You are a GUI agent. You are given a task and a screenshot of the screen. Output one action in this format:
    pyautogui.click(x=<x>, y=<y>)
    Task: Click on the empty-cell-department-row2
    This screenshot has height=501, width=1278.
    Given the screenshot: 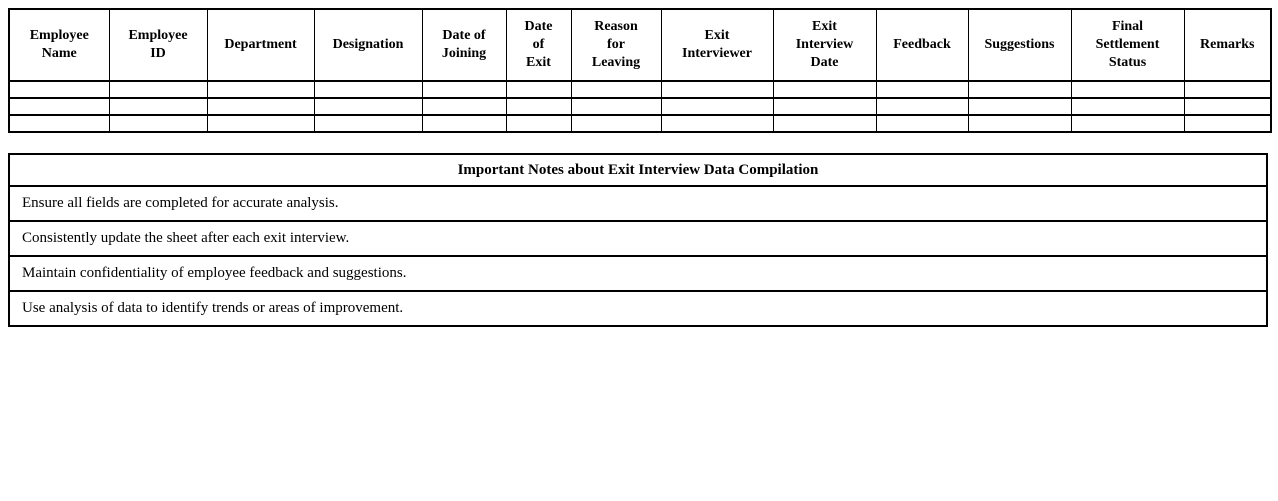 What is the action you would take?
    pyautogui.click(x=260, y=106)
    